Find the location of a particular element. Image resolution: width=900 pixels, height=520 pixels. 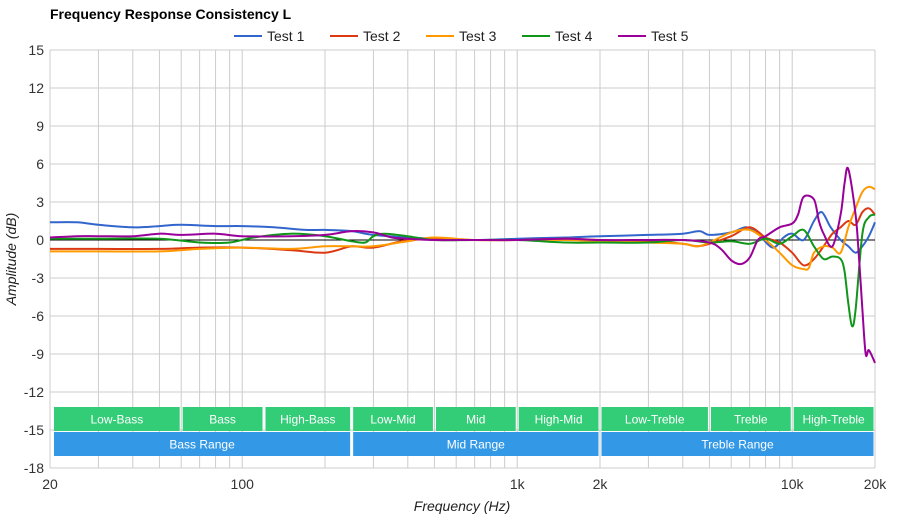

chart-title: Frequency Response Consistency L is located at coordinates (171, 14).